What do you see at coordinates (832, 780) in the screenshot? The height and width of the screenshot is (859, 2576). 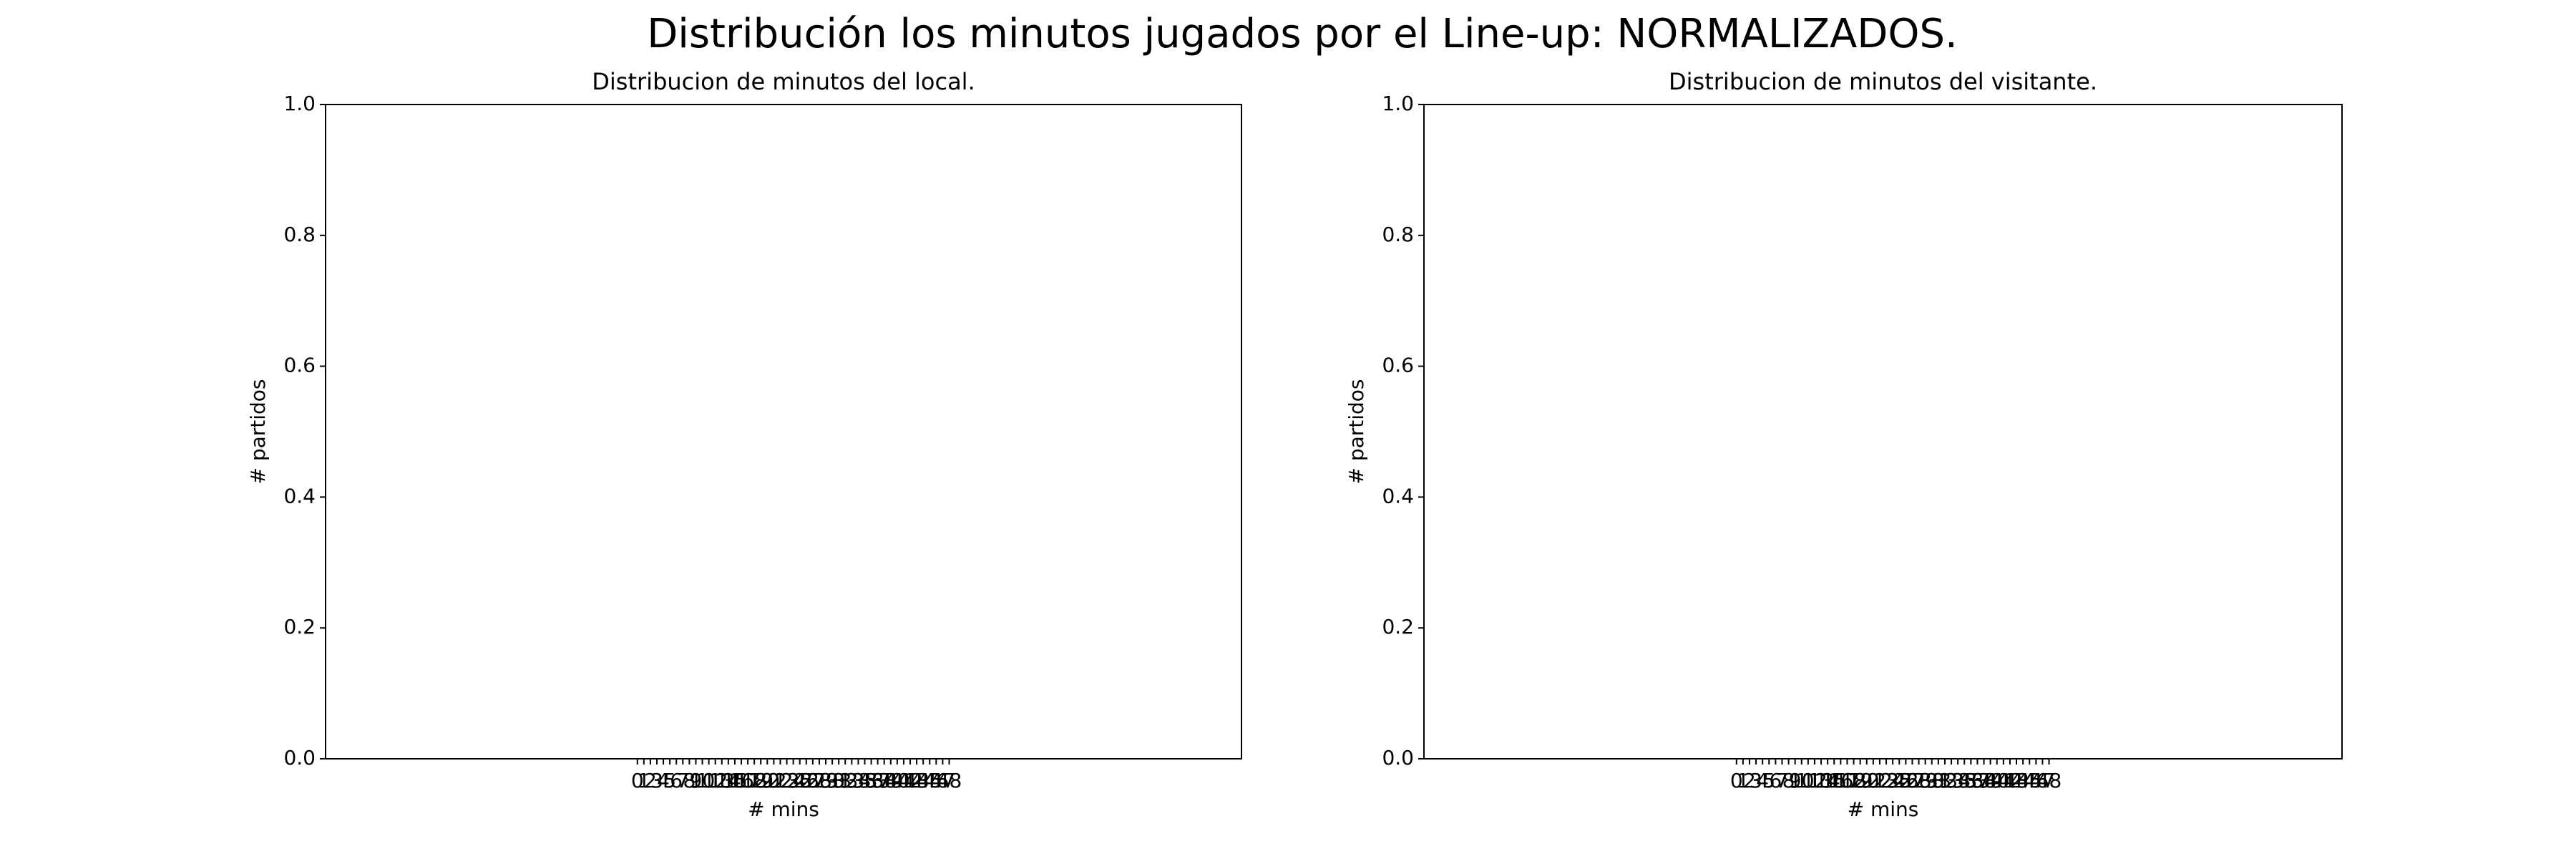 I see `x-tick-label: 30` at bounding box center [832, 780].